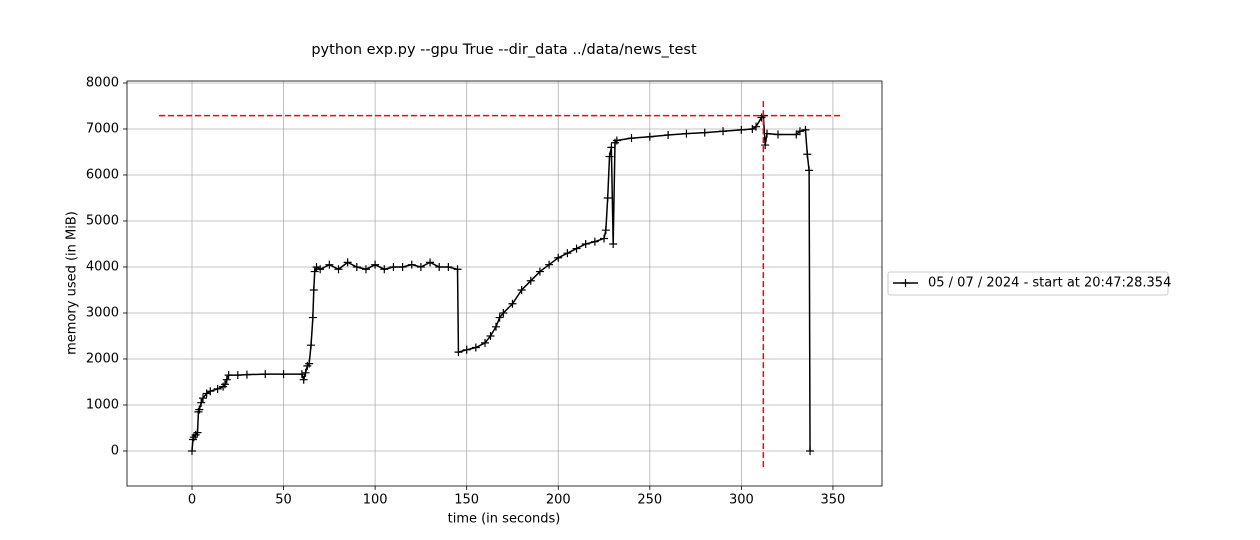 The height and width of the screenshot is (540, 1260). I want to click on y-axis-label: memory used (in MiB), so click(72, 283).